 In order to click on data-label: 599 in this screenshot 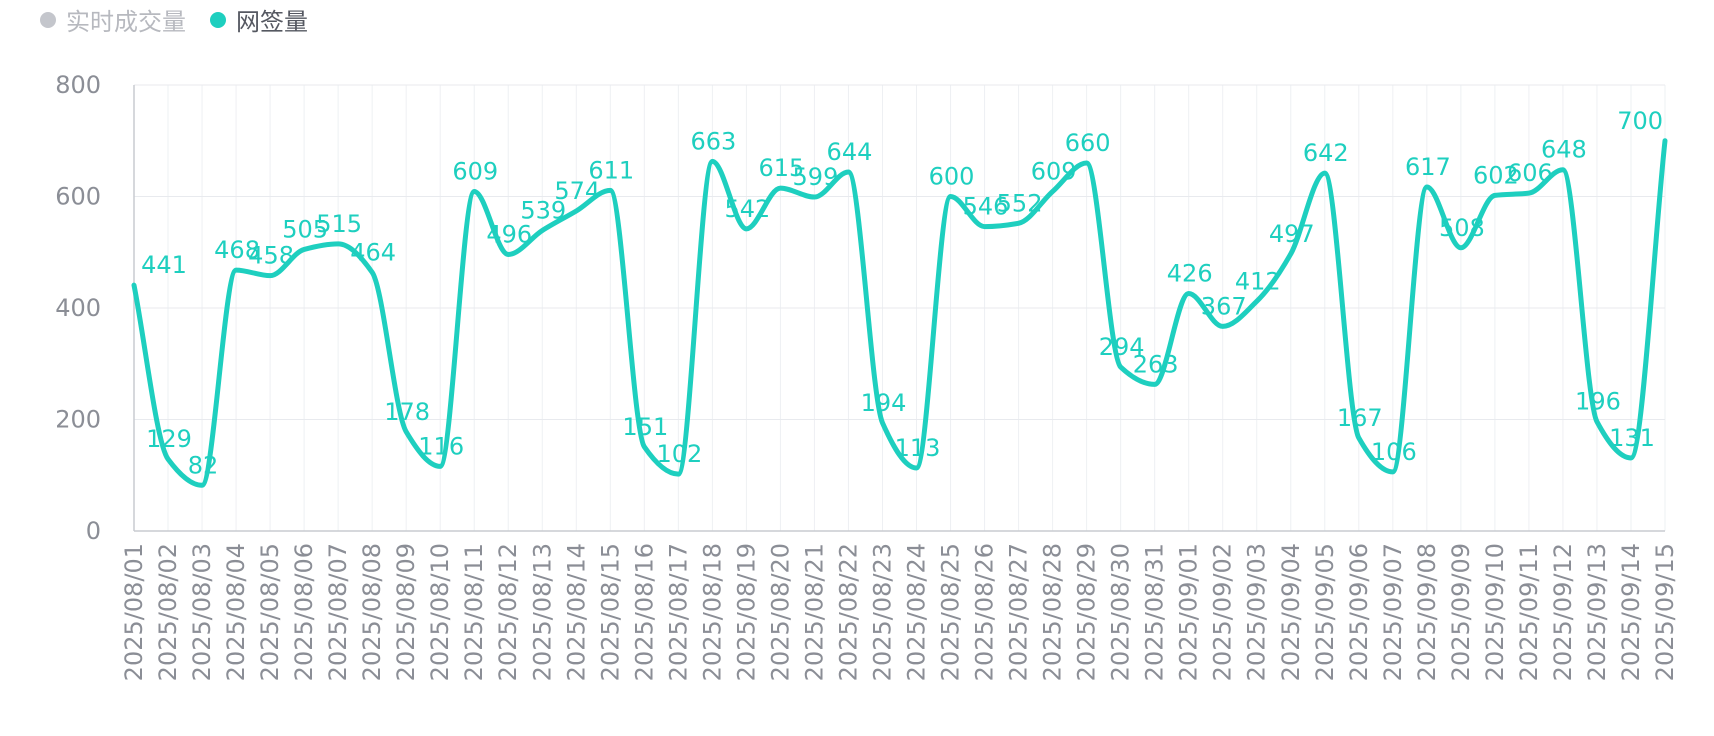, I will do `click(816, 177)`.